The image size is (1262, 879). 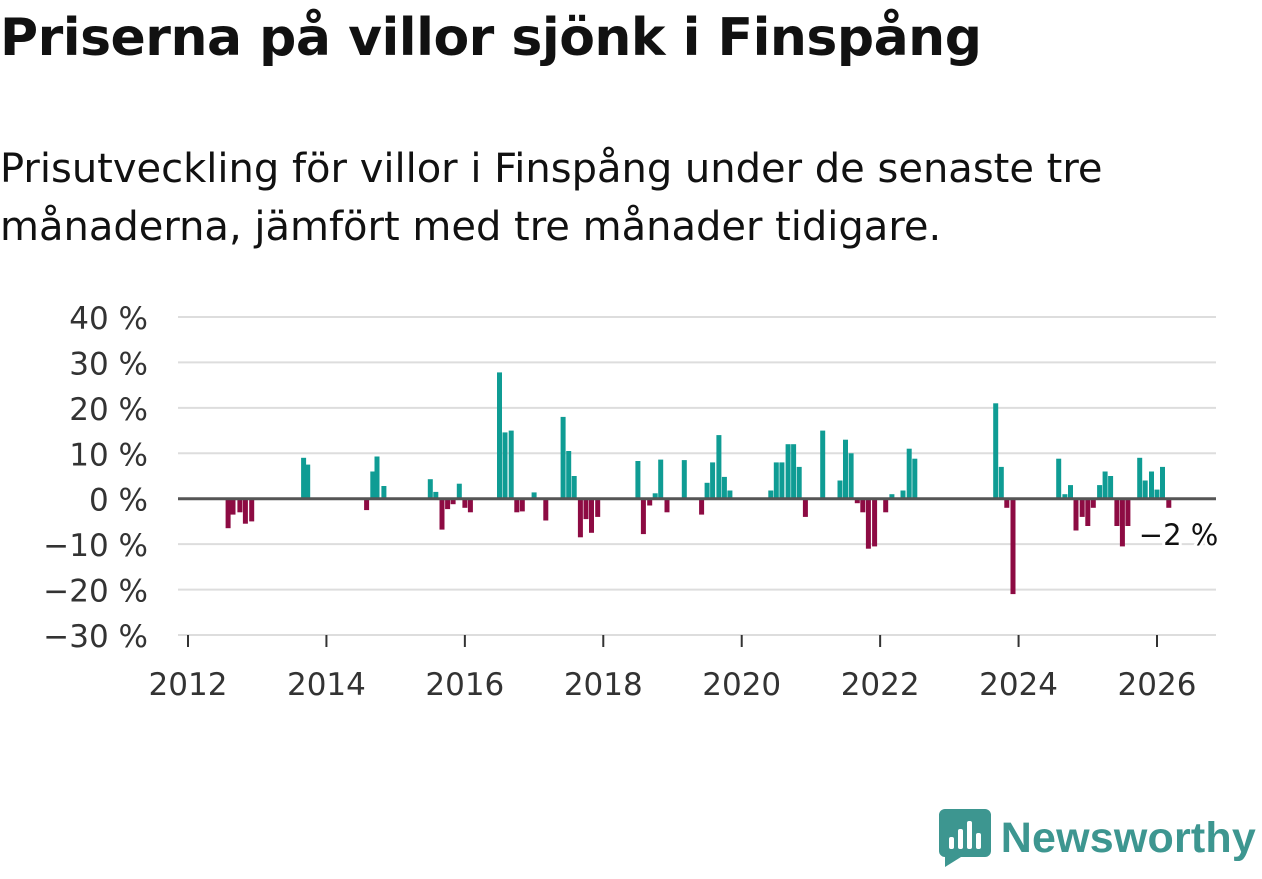 What do you see at coordinates (95, 637) in the screenshot?
I see `y-tick-label: −30 %` at bounding box center [95, 637].